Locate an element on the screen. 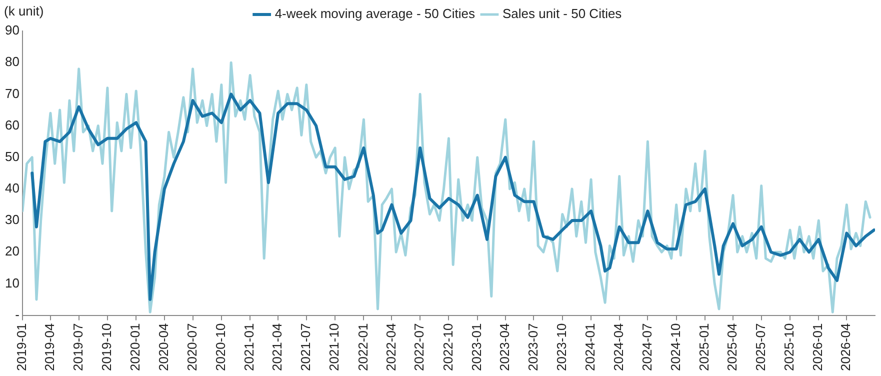 This screenshot has height=376, width=881. y-tick-label: 60 is located at coordinates (12, 124).